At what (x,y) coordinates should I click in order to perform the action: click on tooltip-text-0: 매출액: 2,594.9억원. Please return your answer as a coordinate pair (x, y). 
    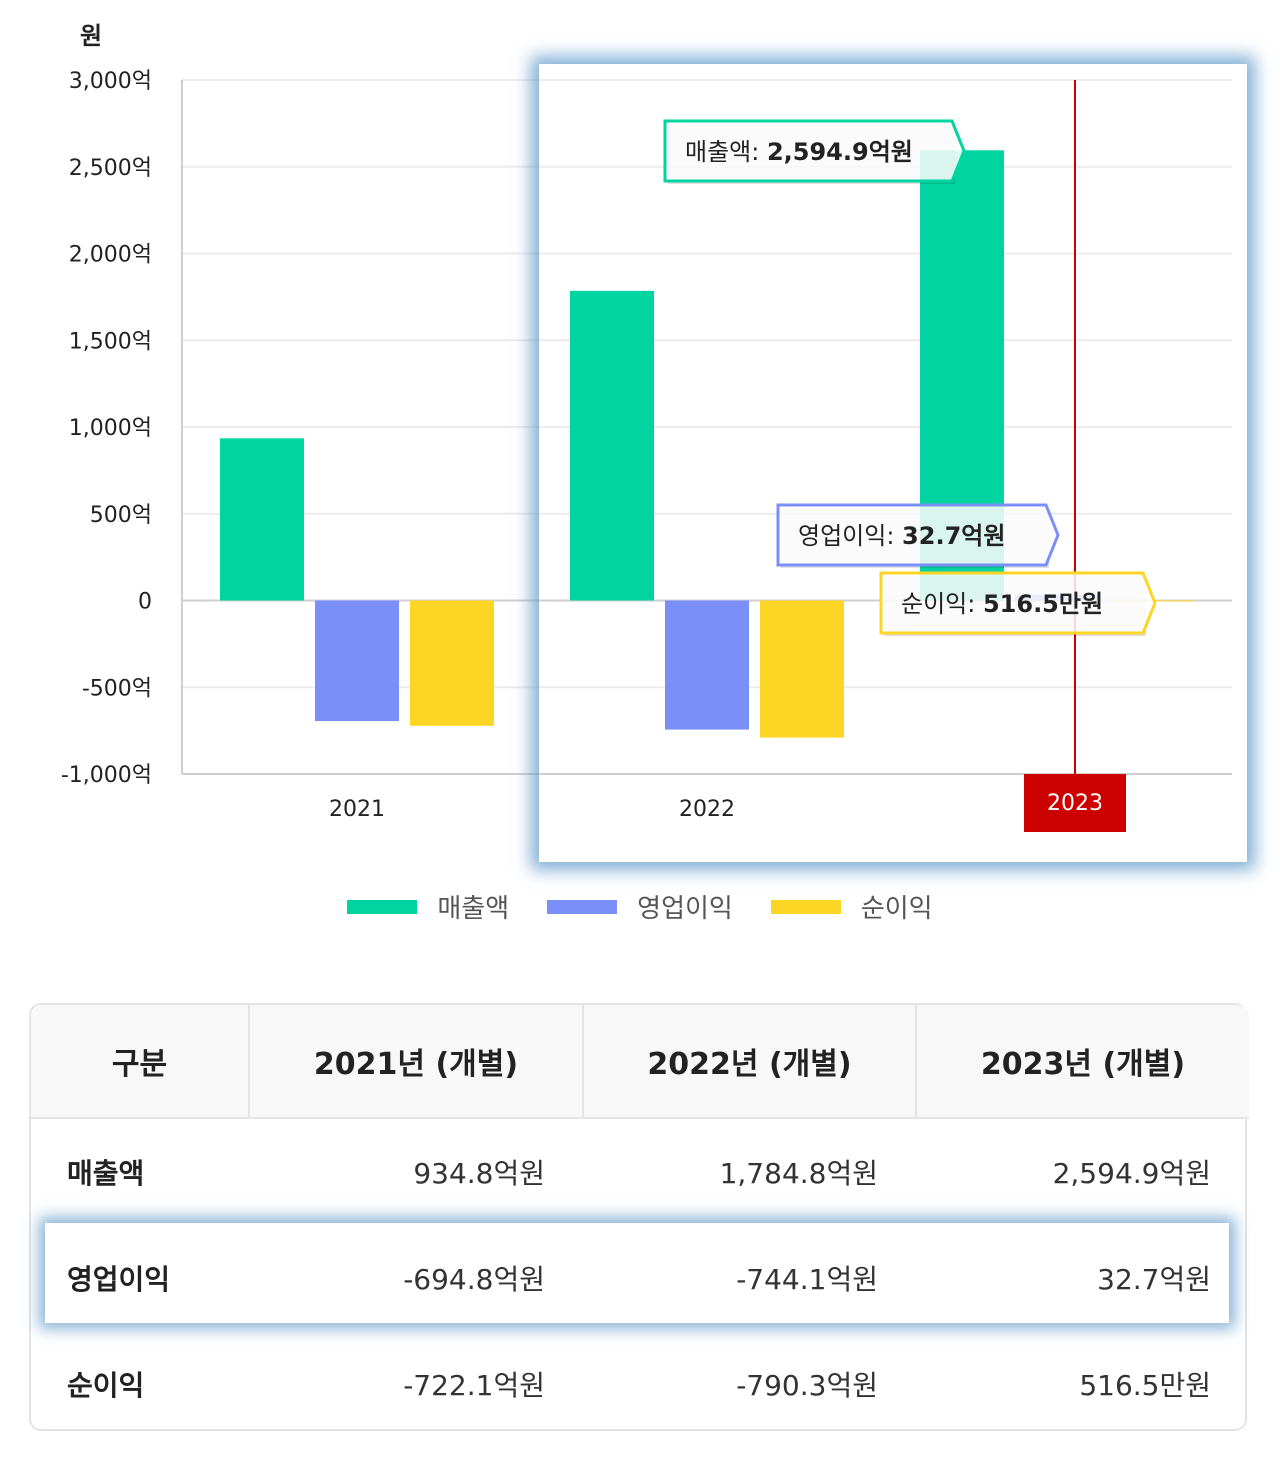
    Looking at the image, I should click on (799, 152).